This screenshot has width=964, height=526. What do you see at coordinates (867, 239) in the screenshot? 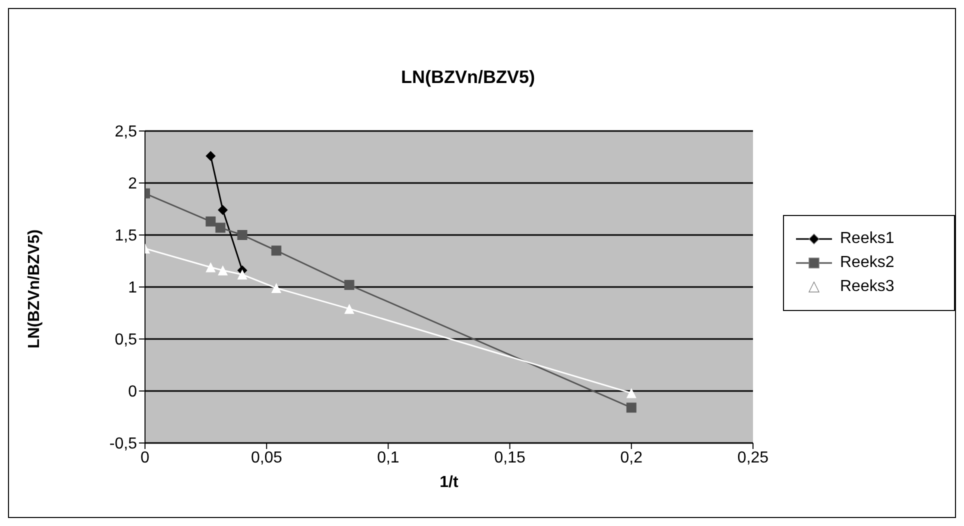
I see `legend-label: Reeks1` at bounding box center [867, 239].